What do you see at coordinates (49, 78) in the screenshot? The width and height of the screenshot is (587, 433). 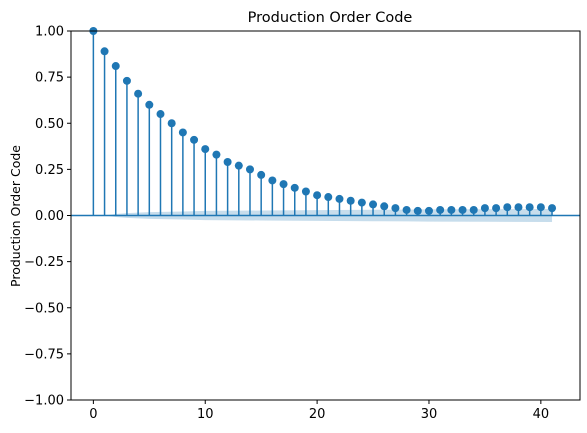 I see `y-tick-label-7: 0.75` at bounding box center [49, 78].